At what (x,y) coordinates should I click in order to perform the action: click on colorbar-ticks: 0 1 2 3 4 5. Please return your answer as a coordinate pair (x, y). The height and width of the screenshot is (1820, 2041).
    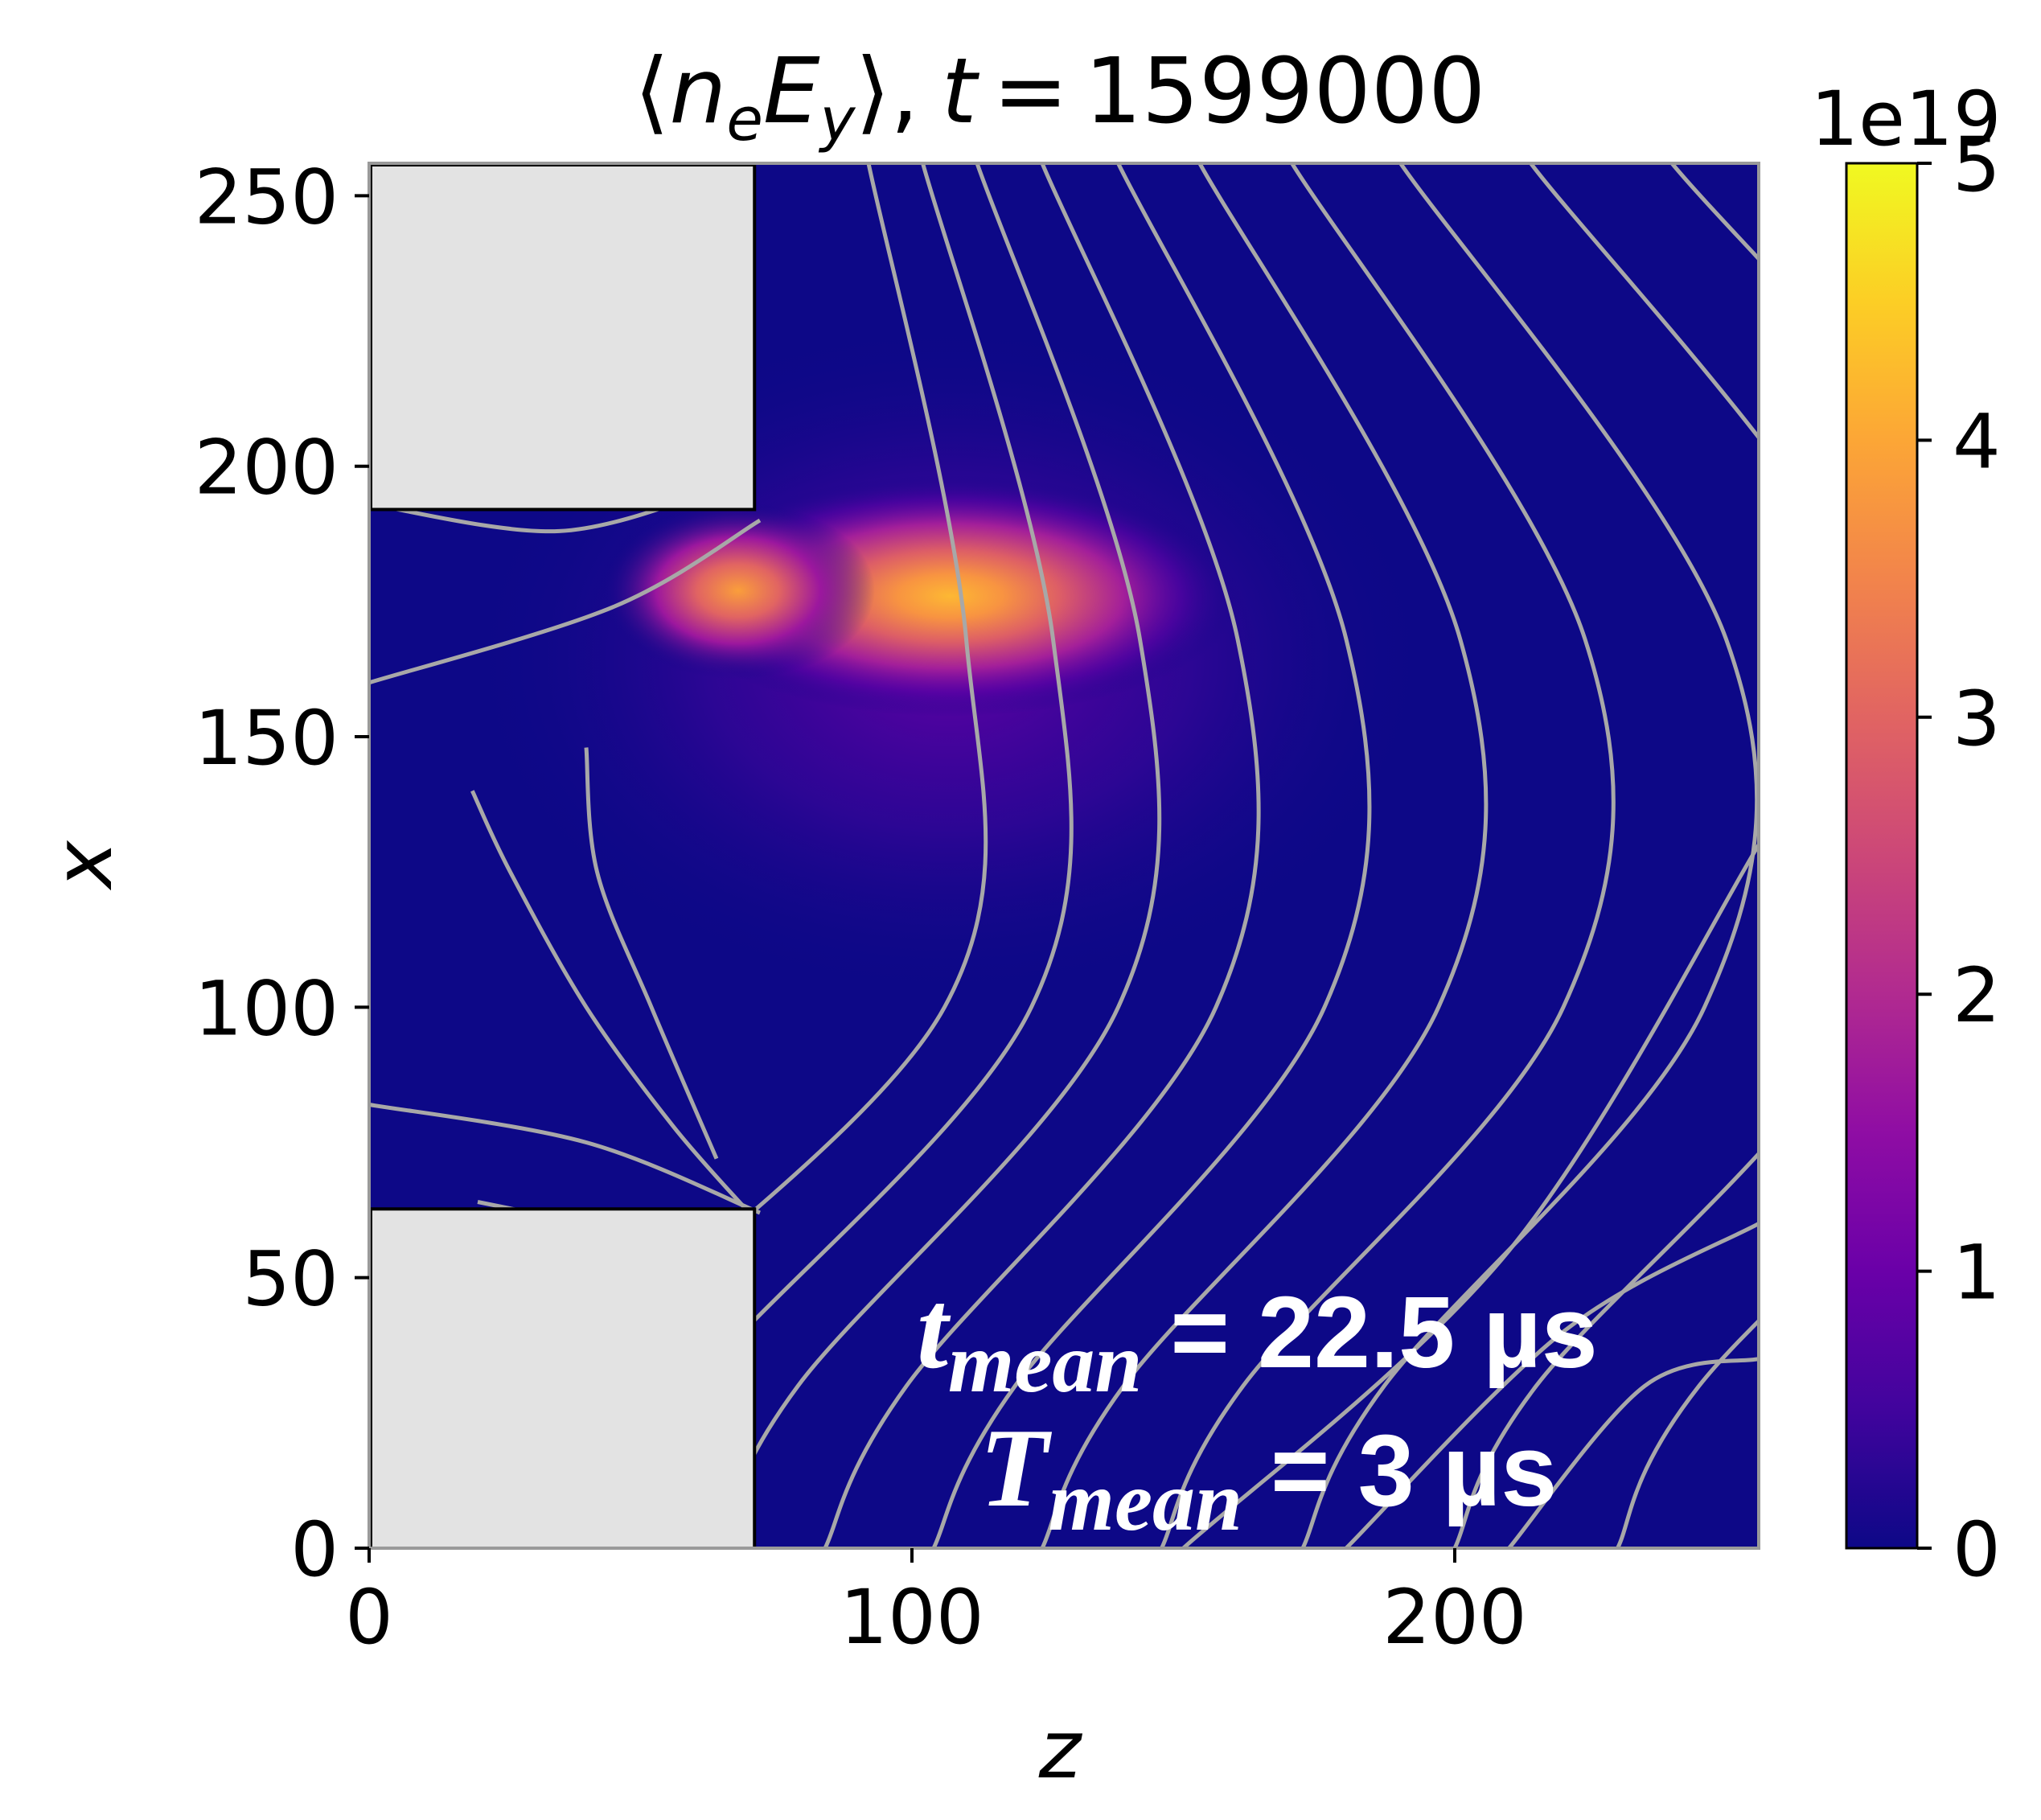
    Looking at the image, I should click on (1959, 857).